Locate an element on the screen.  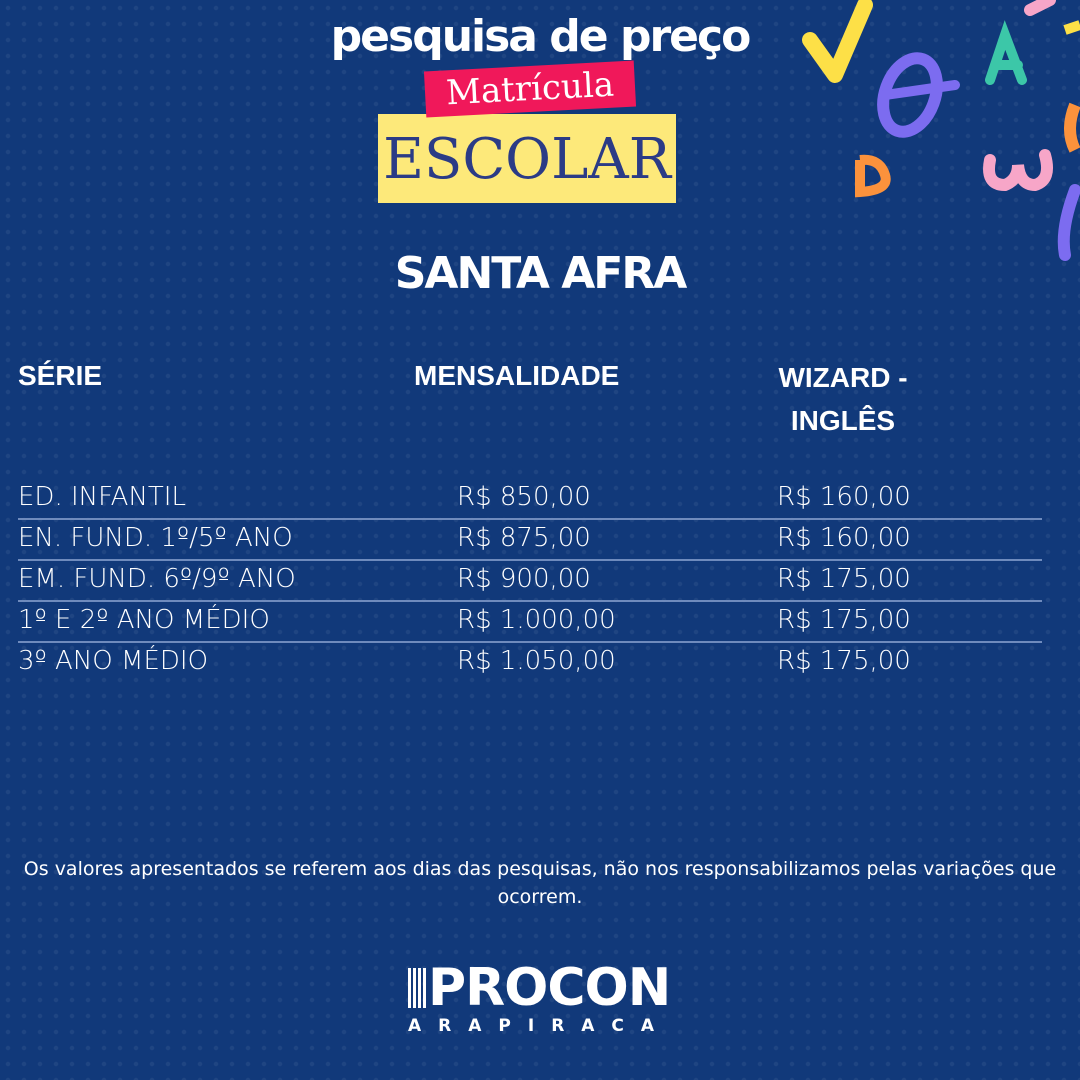
column-header-wizard: WIZARD - INGLÊS is located at coordinates (843, 399).